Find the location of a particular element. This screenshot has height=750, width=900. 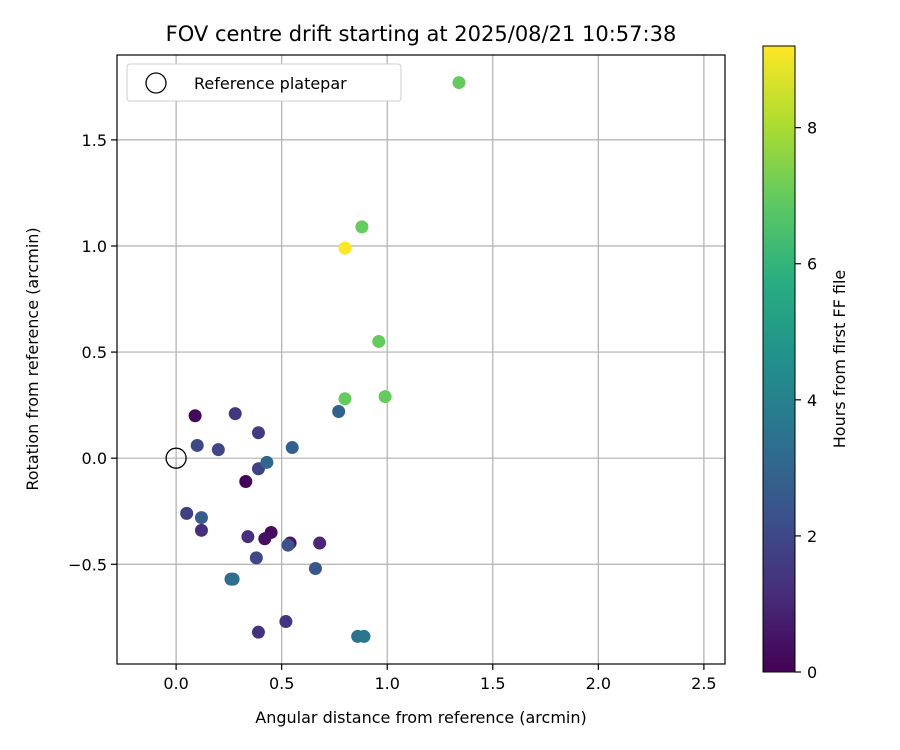

reference-platepar-marker is located at coordinates (176, 458).